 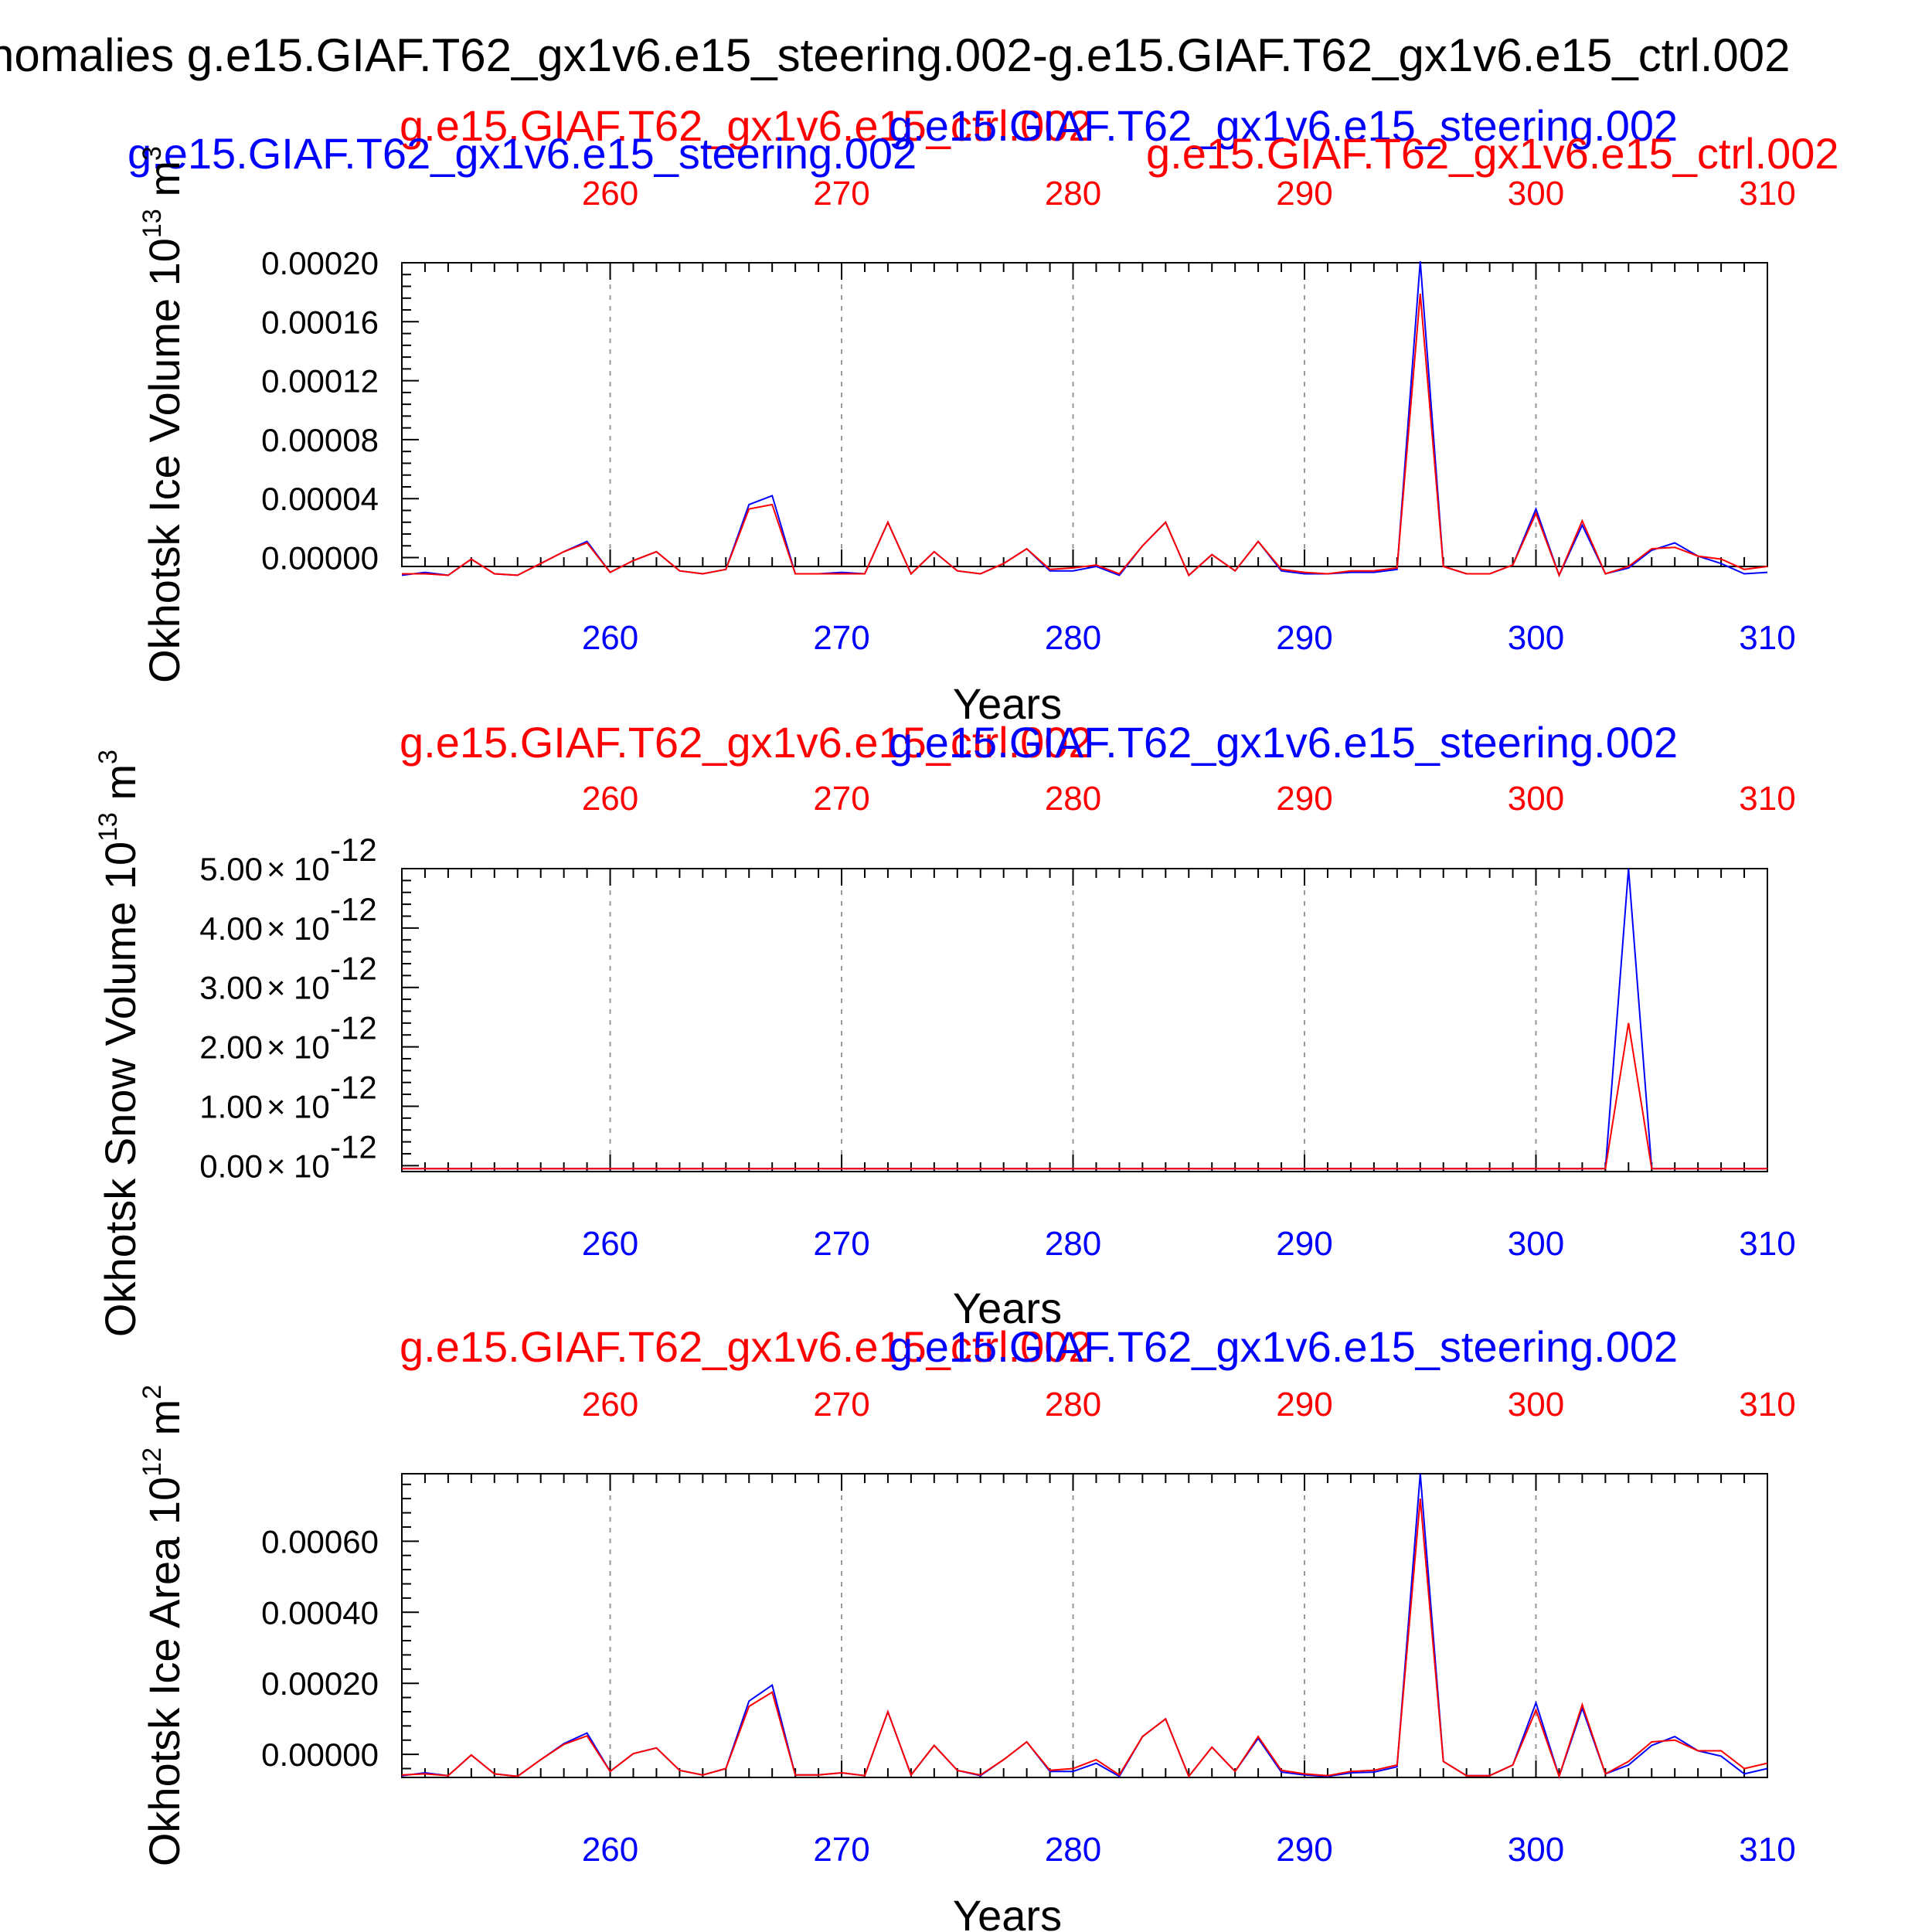 What do you see at coordinates (165, 460) in the screenshot?
I see `y-axis-label-text: Okhotsk Ice Volume 10` at bounding box center [165, 460].